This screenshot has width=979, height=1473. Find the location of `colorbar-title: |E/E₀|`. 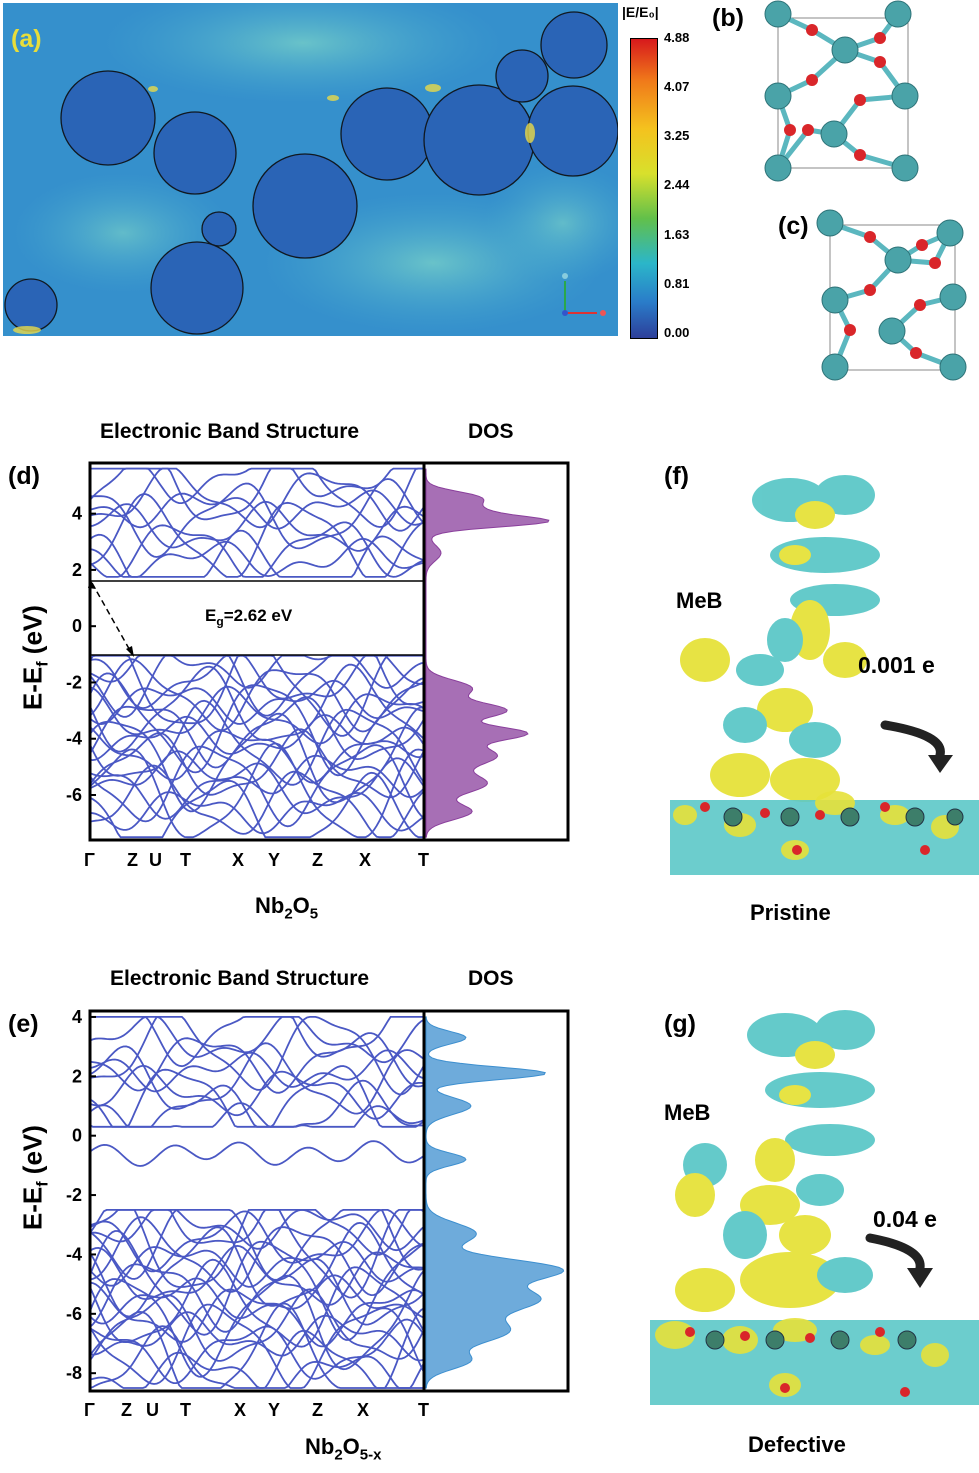

colorbar-title: |E/E₀| is located at coordinates (640, 12).